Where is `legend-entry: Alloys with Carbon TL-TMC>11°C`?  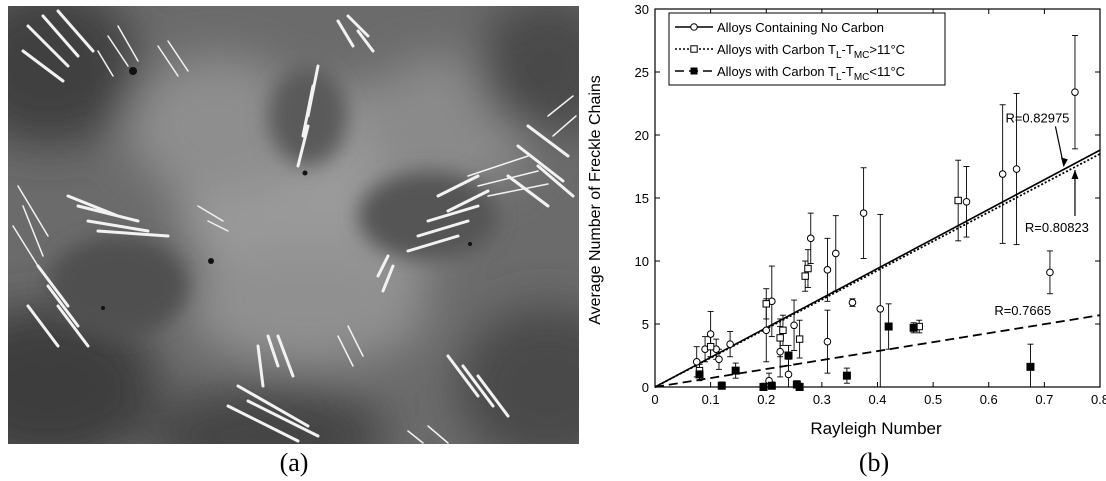 legend-entry: Alloys with Carbon TL-TMC>11°C is located at coordinates (811, 51).